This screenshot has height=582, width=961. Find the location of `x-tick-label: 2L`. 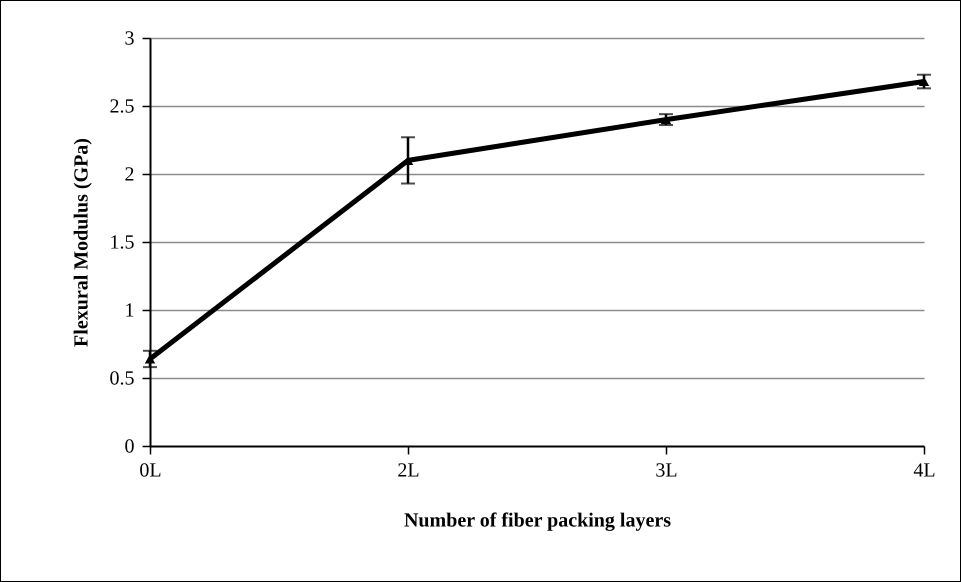

x-tick-label: 2L is located at coordinates (408, 471).